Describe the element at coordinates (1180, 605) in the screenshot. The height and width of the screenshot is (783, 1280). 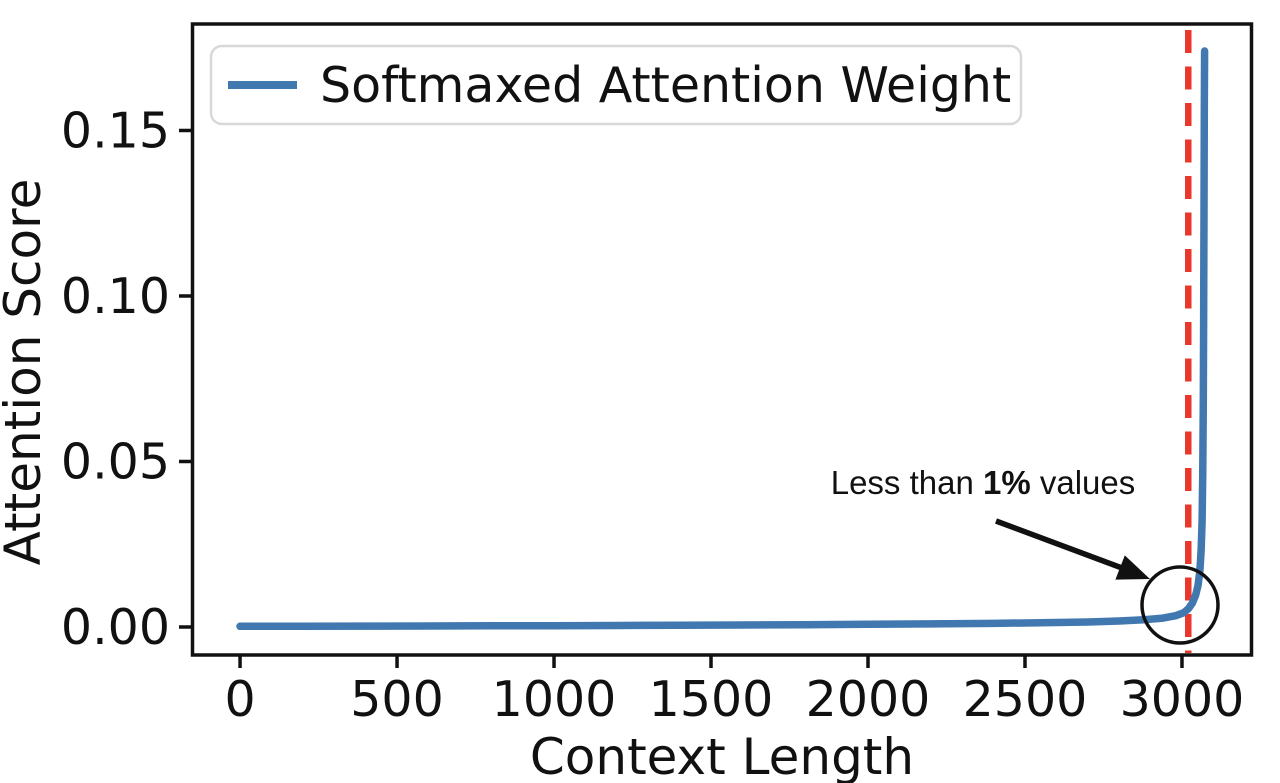
I see `highlight-circle` at that location.